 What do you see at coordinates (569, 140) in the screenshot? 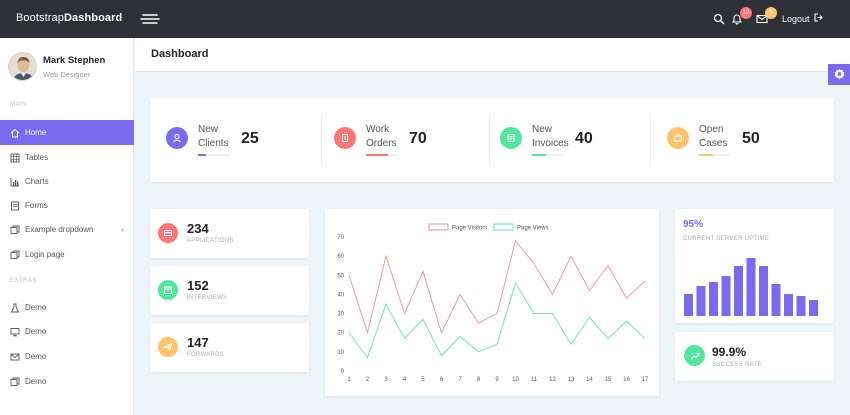
I see `stat-new-invoices: New Invoices 40` at bounding box center [569, 140].